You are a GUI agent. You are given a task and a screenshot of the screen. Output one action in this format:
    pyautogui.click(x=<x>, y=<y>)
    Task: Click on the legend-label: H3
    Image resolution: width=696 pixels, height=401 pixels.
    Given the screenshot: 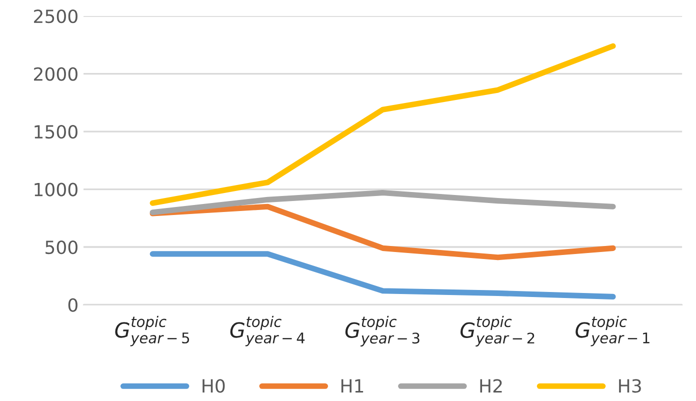 What is the action you would take?
    pyautogui.click(x=630, y=386)
    